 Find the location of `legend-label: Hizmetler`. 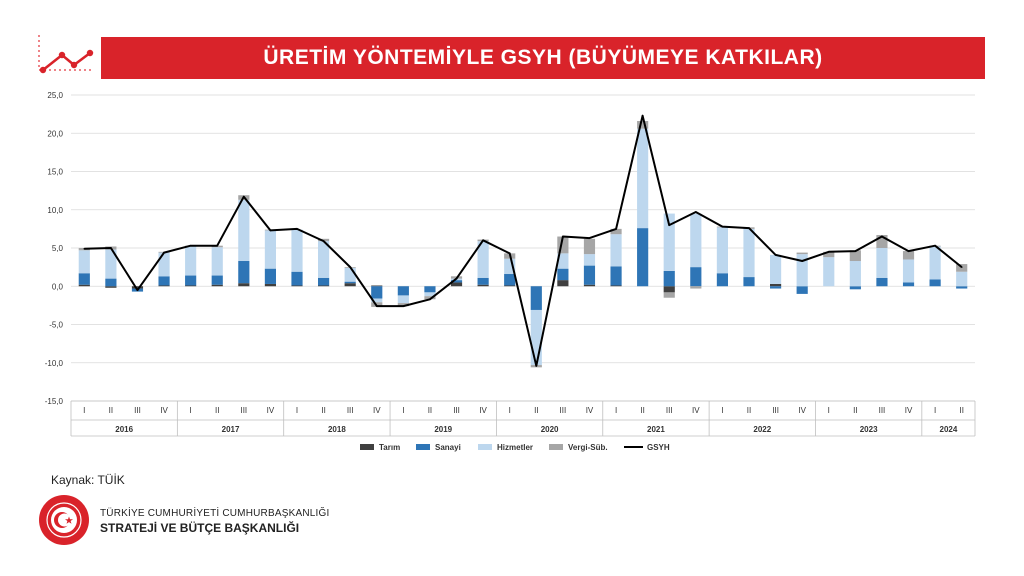

legend-label: Hizmetler is located at coordinates (515, 447).